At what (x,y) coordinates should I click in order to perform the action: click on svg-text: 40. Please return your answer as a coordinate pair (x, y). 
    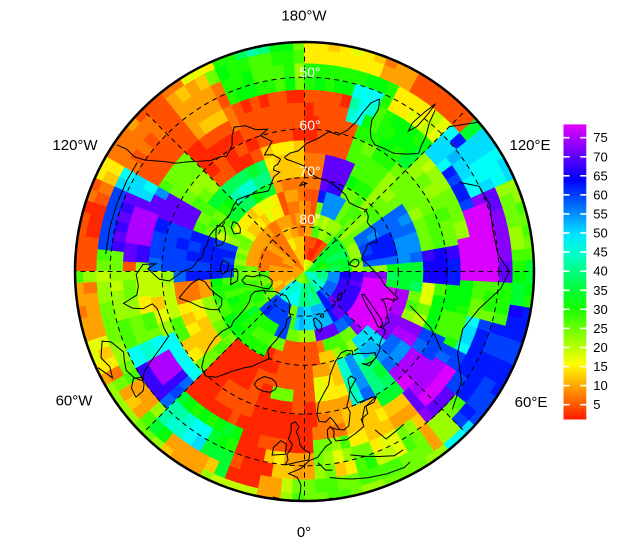
    Looking at the image, I should click on (600, 271).